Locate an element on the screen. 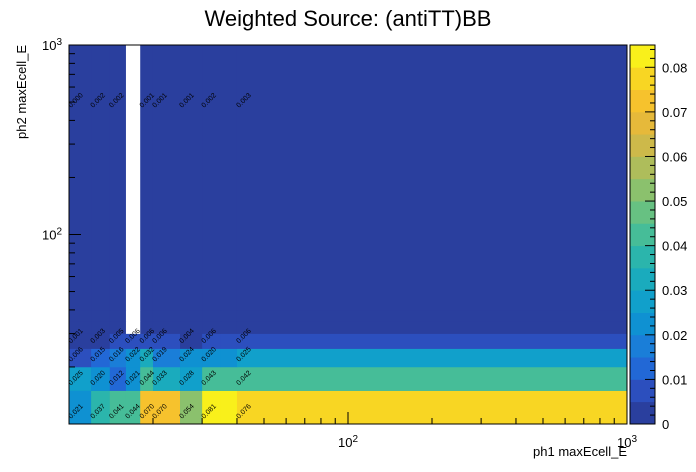 This screenshot has width=696, height=472. colorbar-tick-label: 0.07 is located at coordinates (674, 112).